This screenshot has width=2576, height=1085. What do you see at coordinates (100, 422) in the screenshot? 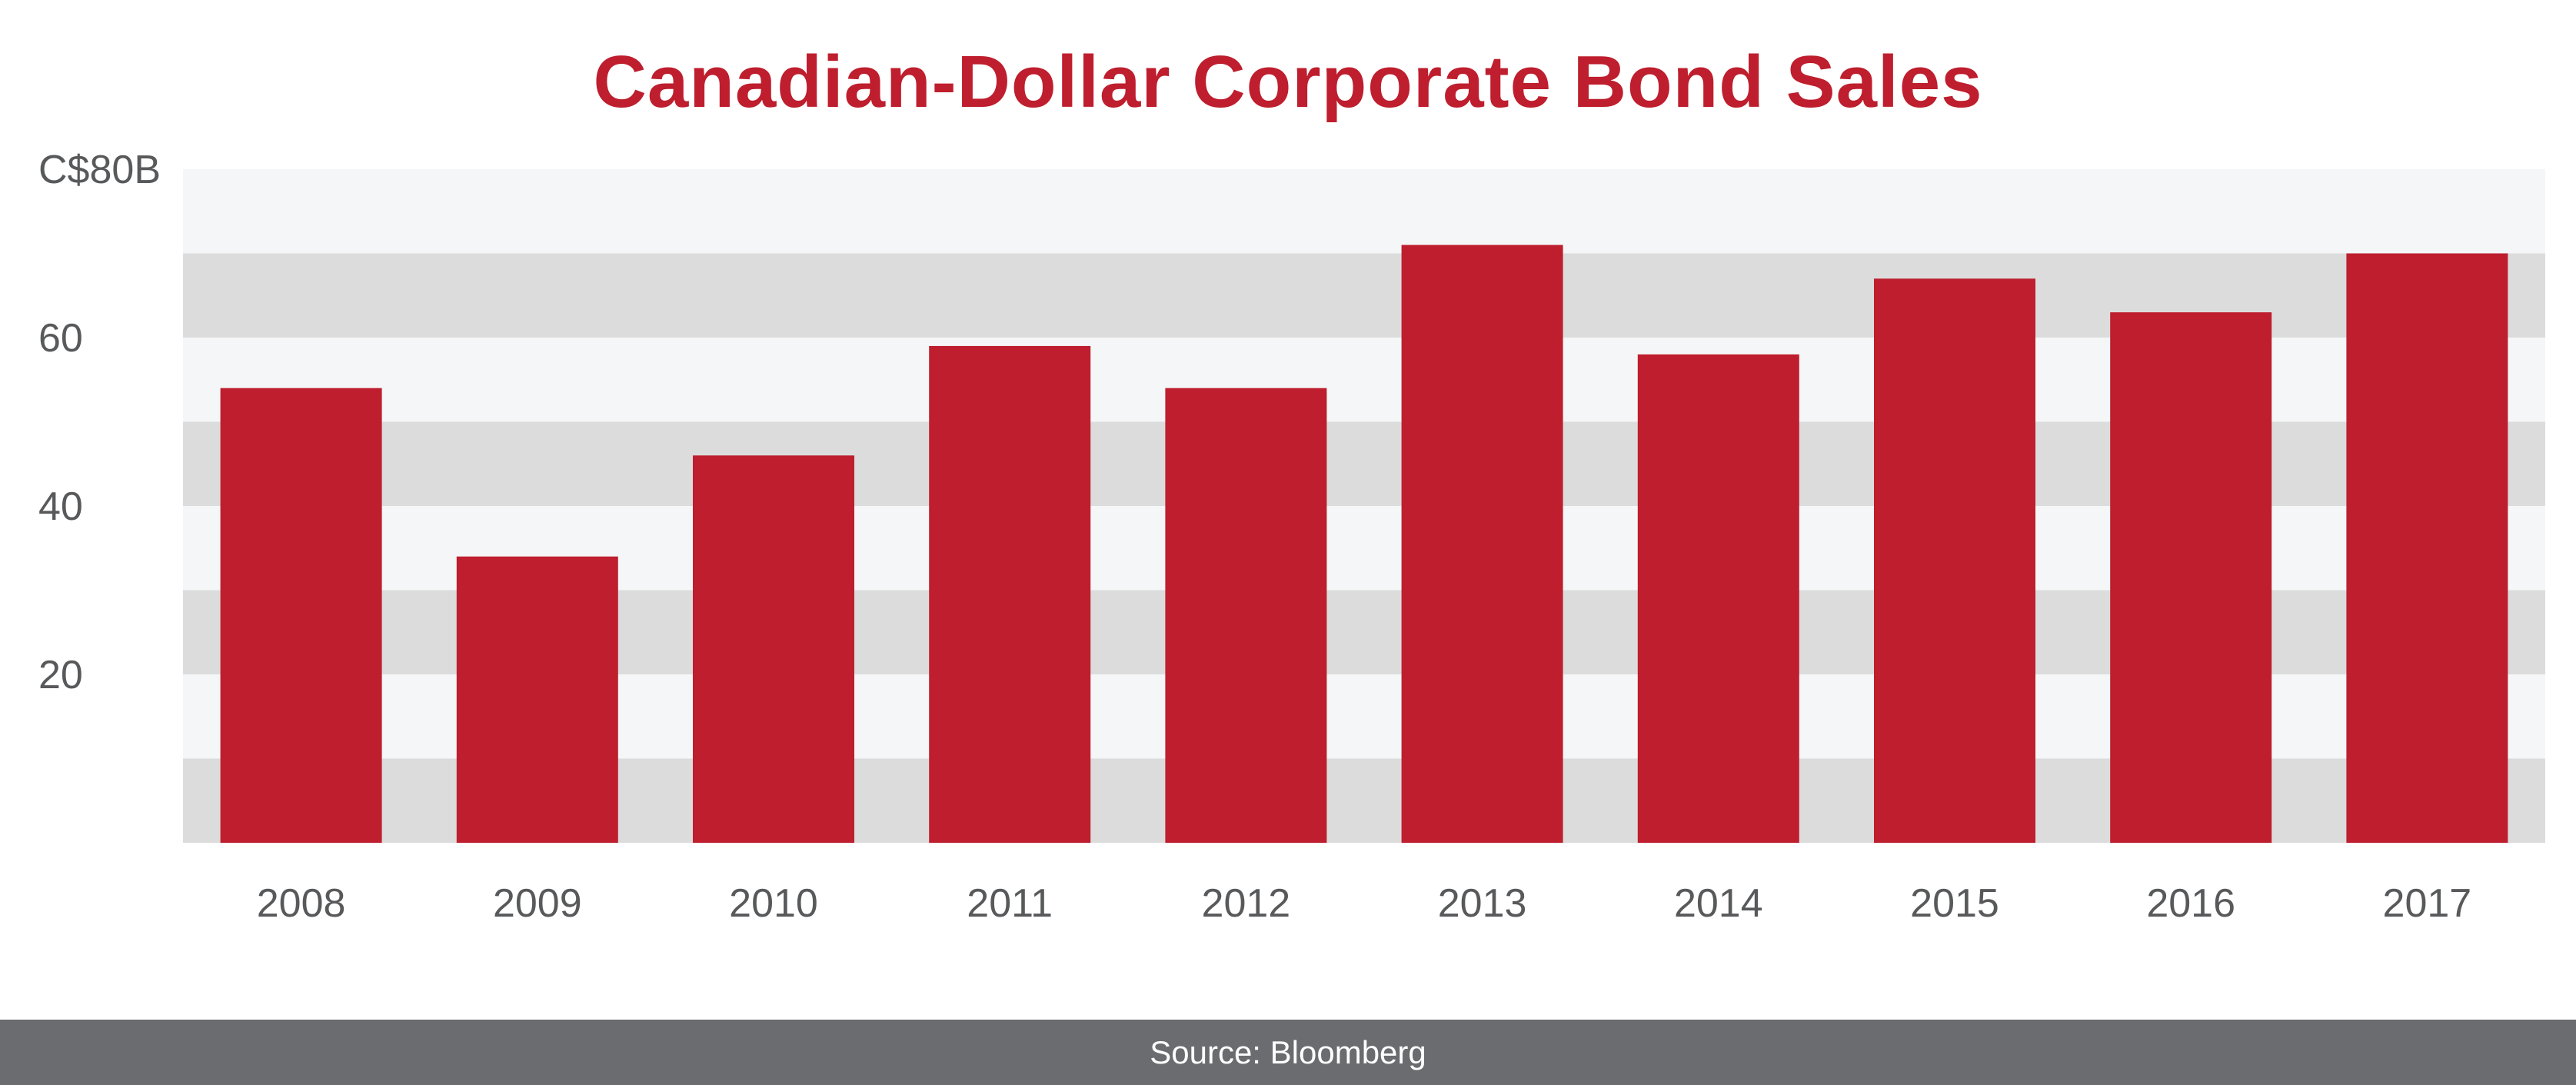
I see `y-axis-tick-labels: 20 40 60 C$80B` at bounding box center [100, 422].